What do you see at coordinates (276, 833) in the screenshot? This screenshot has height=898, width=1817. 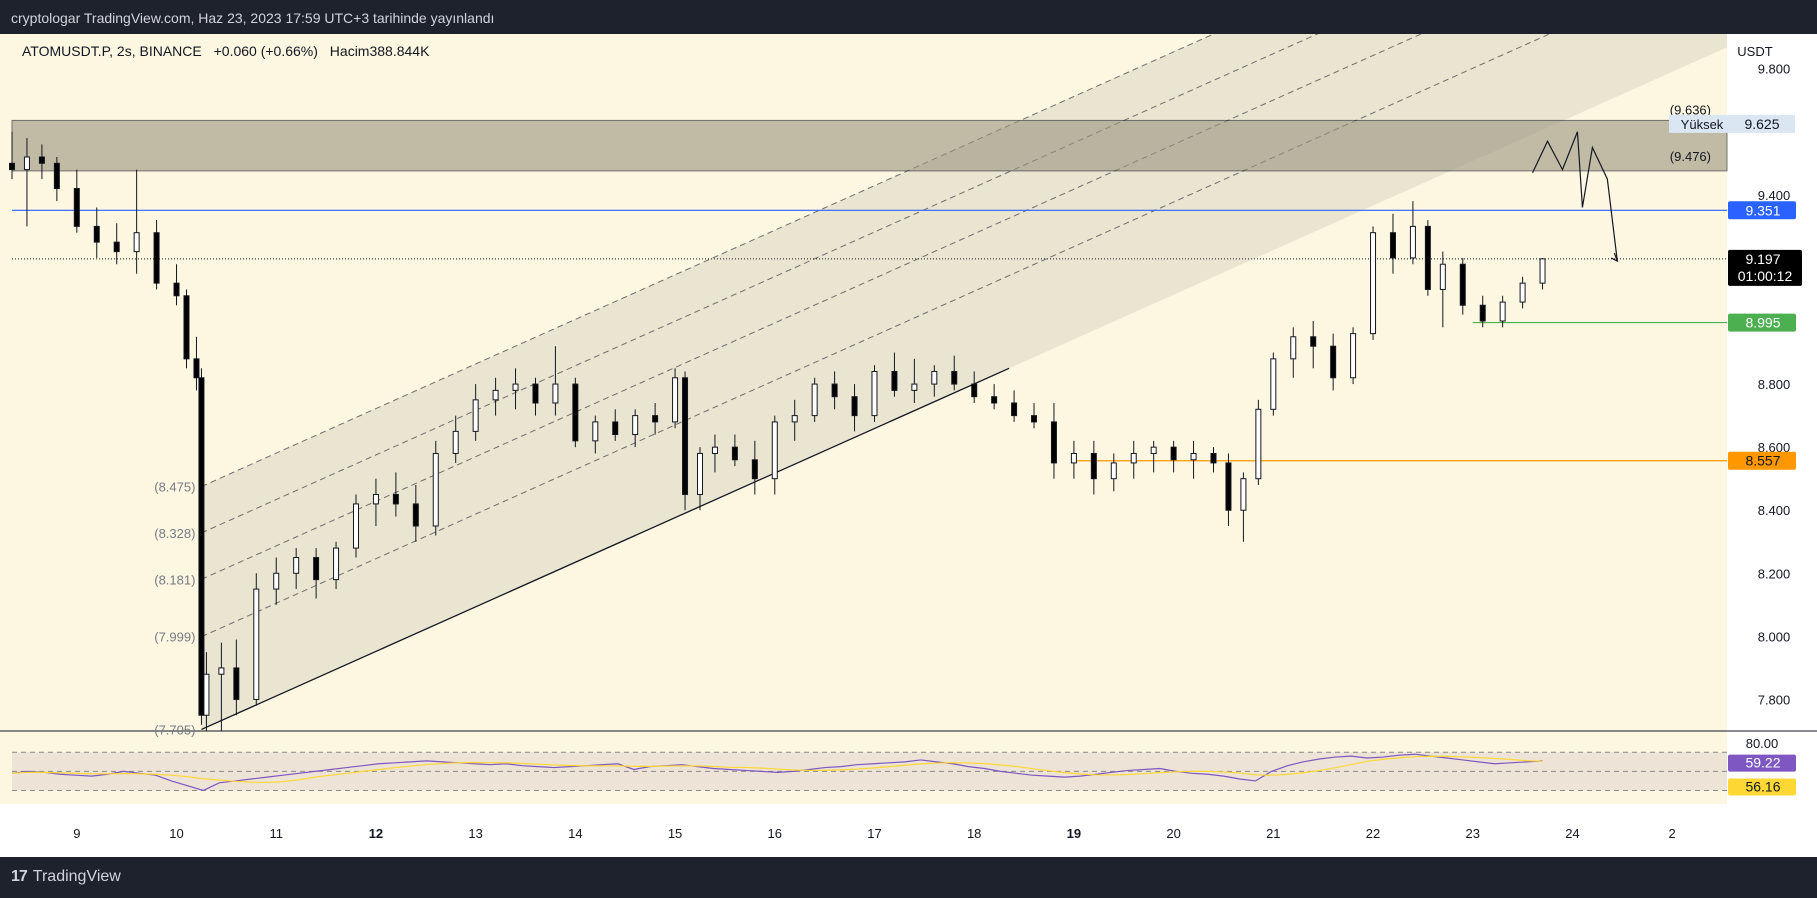 I see `time-tick: 11` at bounding box center [276, 833].